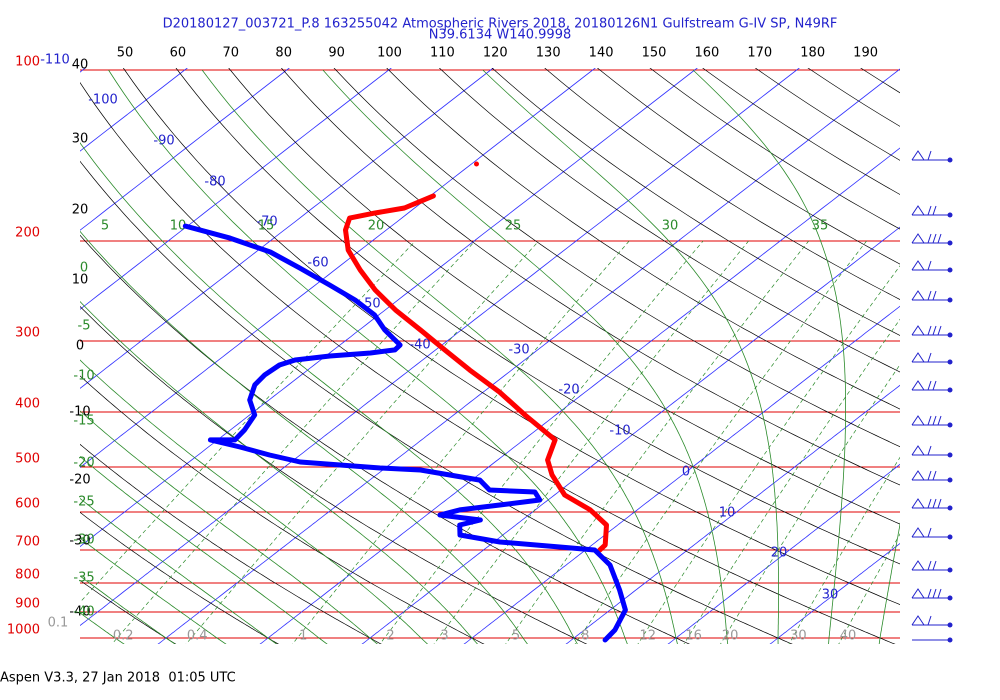 This screenshot has height=700, width=1000. What do you see at coordinates (476, 357) in the screenshot?
I see `temperature-trace` at bounding box center [476, 357].